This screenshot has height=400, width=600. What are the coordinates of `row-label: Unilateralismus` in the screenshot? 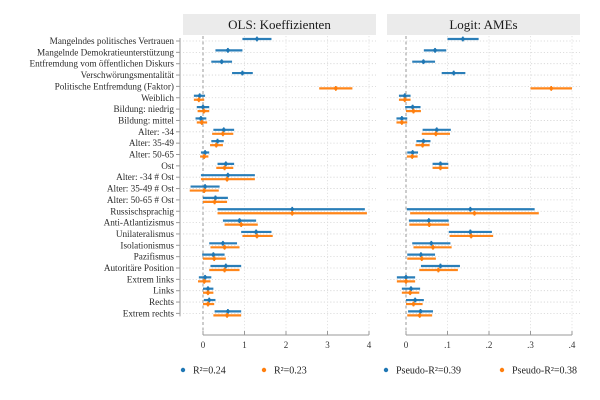 It's located at (145, 234).